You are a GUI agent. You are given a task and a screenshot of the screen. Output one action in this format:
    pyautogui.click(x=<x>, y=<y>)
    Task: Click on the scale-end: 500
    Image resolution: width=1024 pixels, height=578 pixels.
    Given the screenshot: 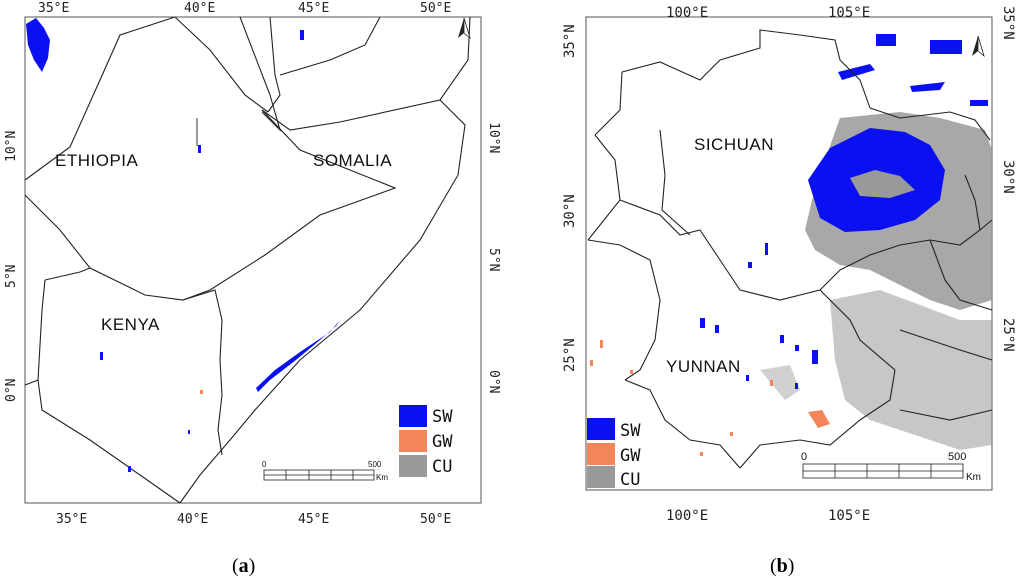 What is the action you would take?
    pyautogui.click(x=957, y=457)
    